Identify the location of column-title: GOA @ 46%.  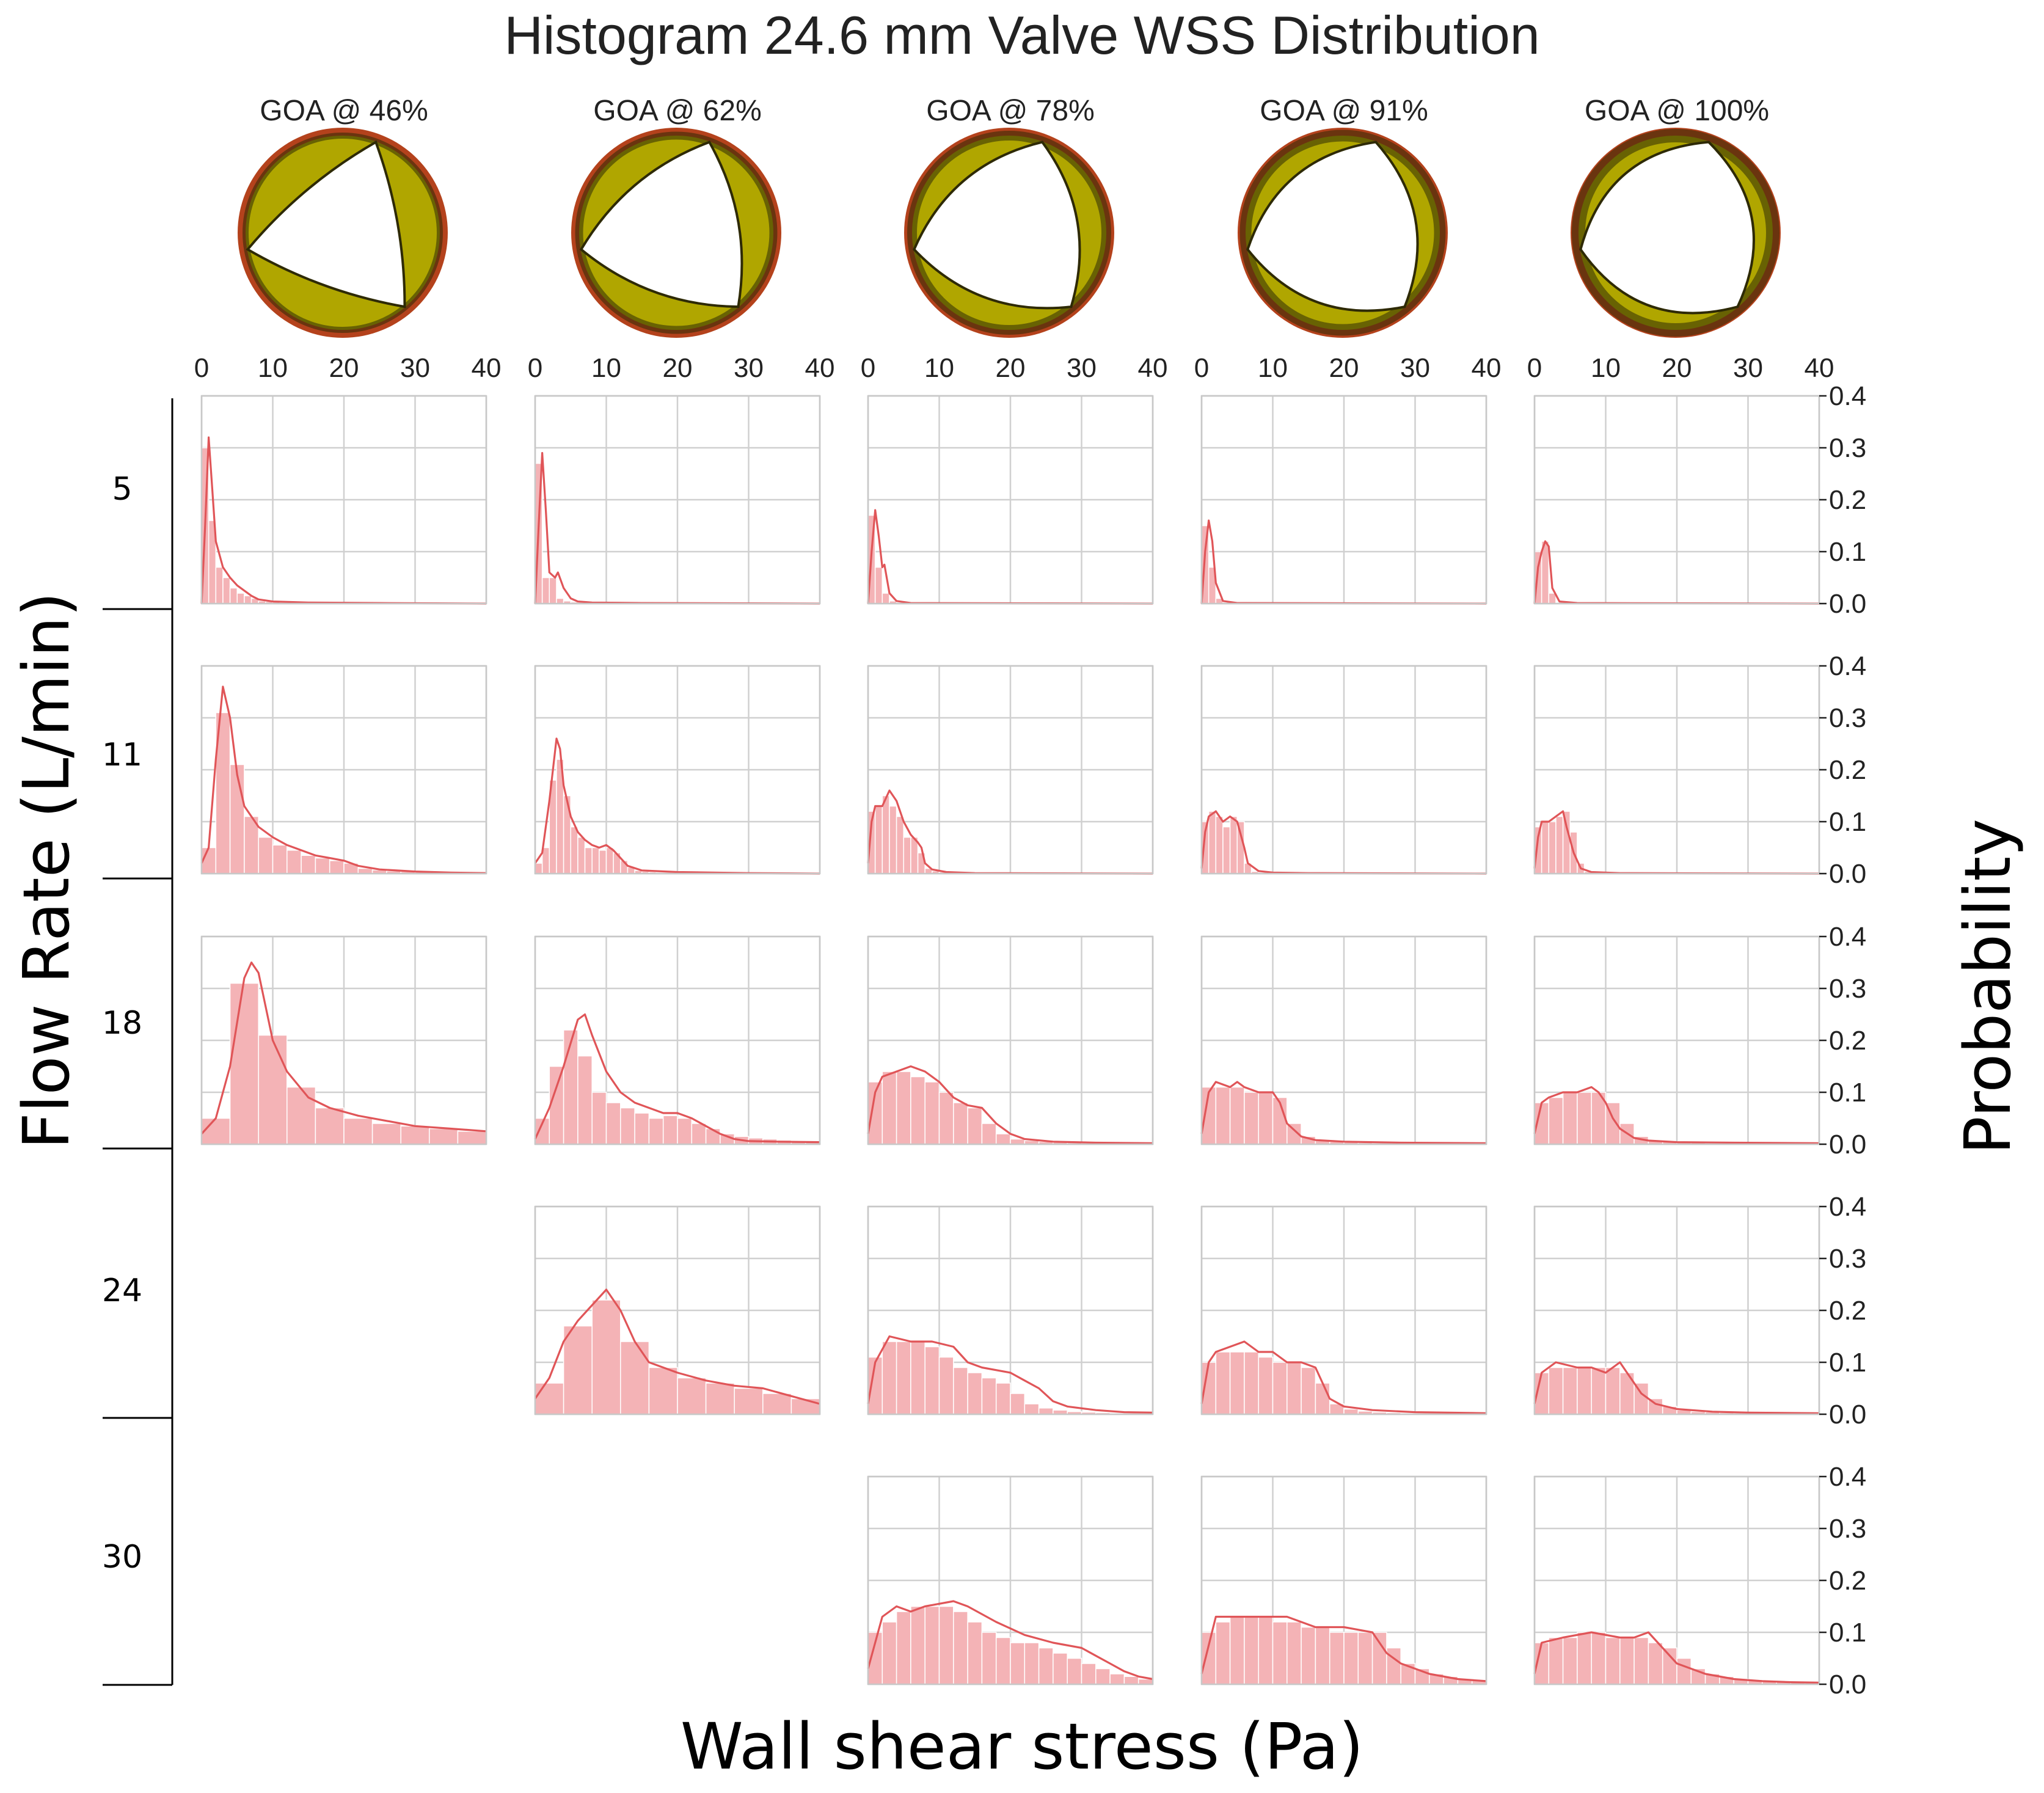
(344, 111).